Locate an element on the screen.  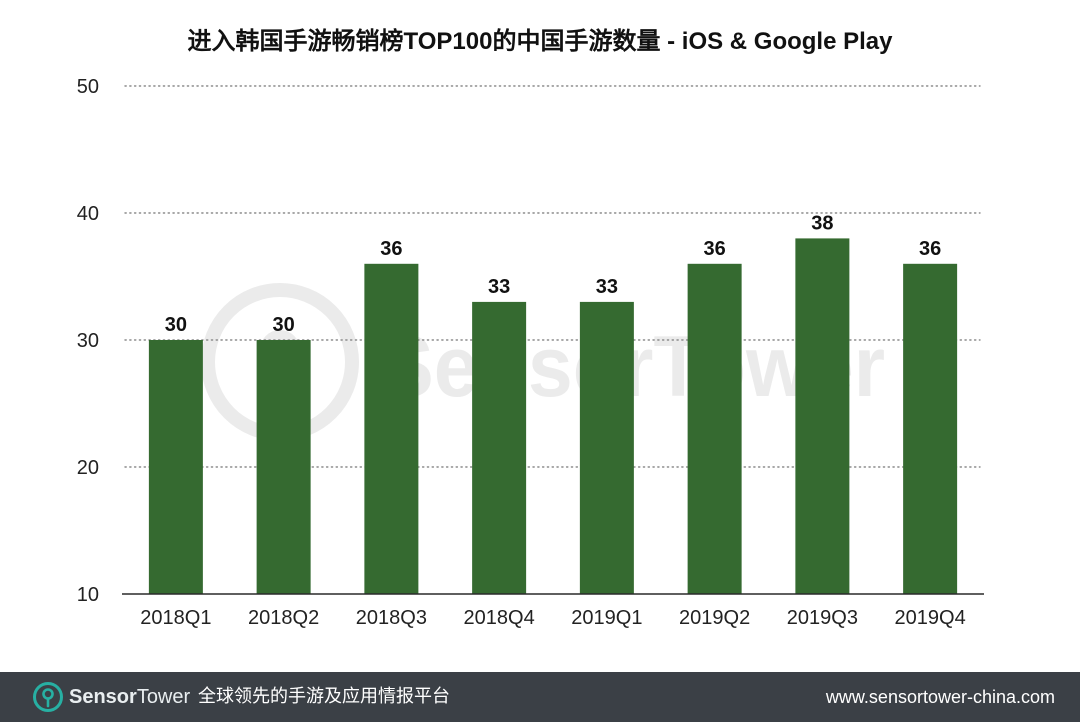
bar-2019q3 is located at coordinates (822, 416).